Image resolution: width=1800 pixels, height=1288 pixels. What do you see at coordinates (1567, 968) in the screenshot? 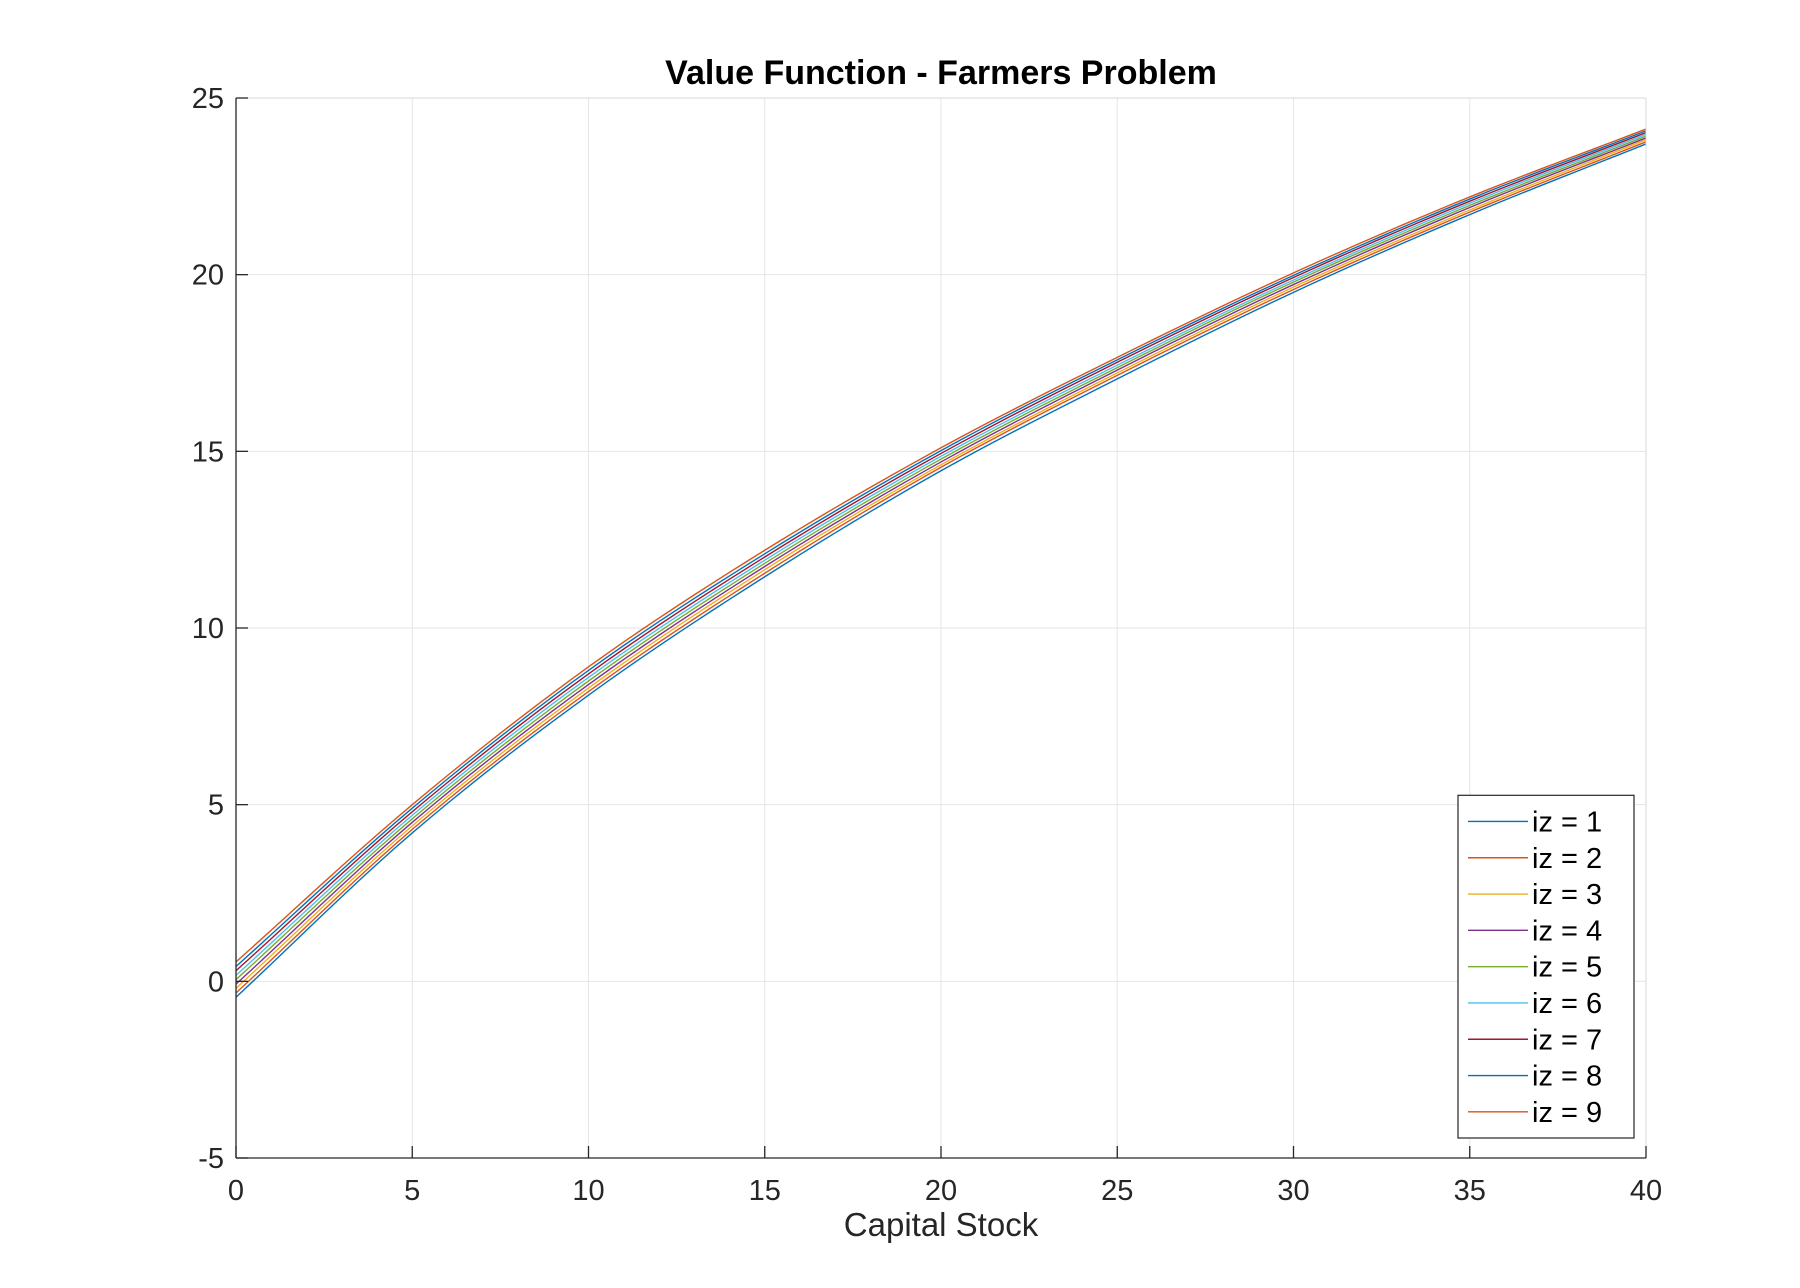
I see `legend-label: iz = 5` at bounding box center [1567, 968].